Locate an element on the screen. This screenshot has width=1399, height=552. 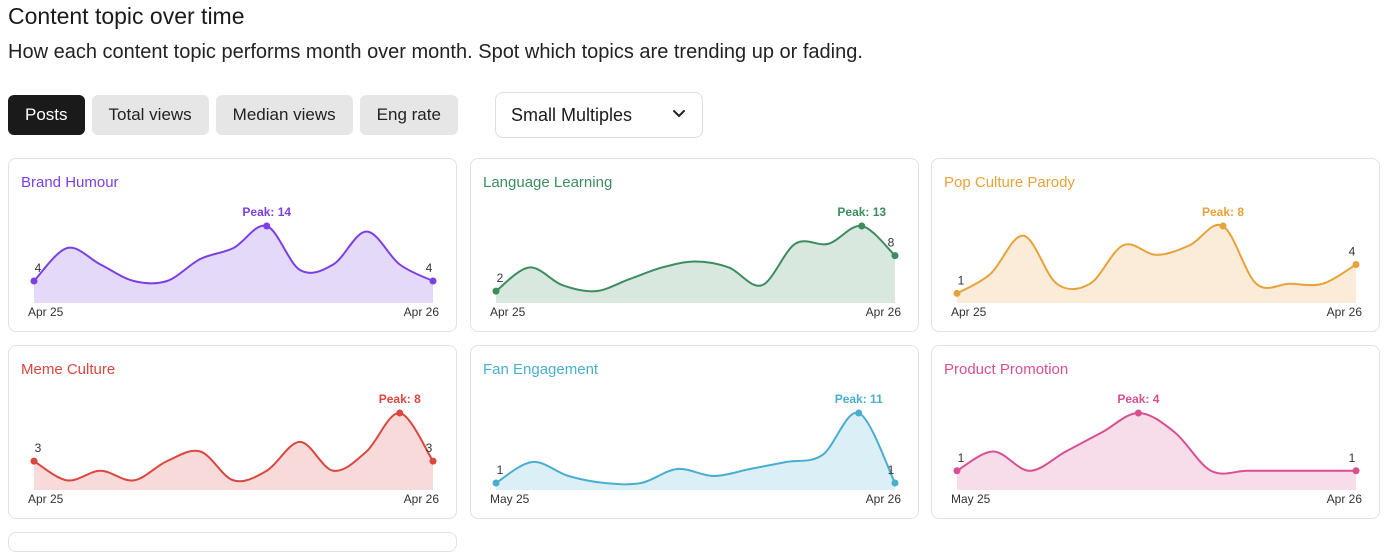
chart-card: Brand Humour Apr 25 Apr 26 4 Peak: 14 4 is located at coordinates (232, 245).